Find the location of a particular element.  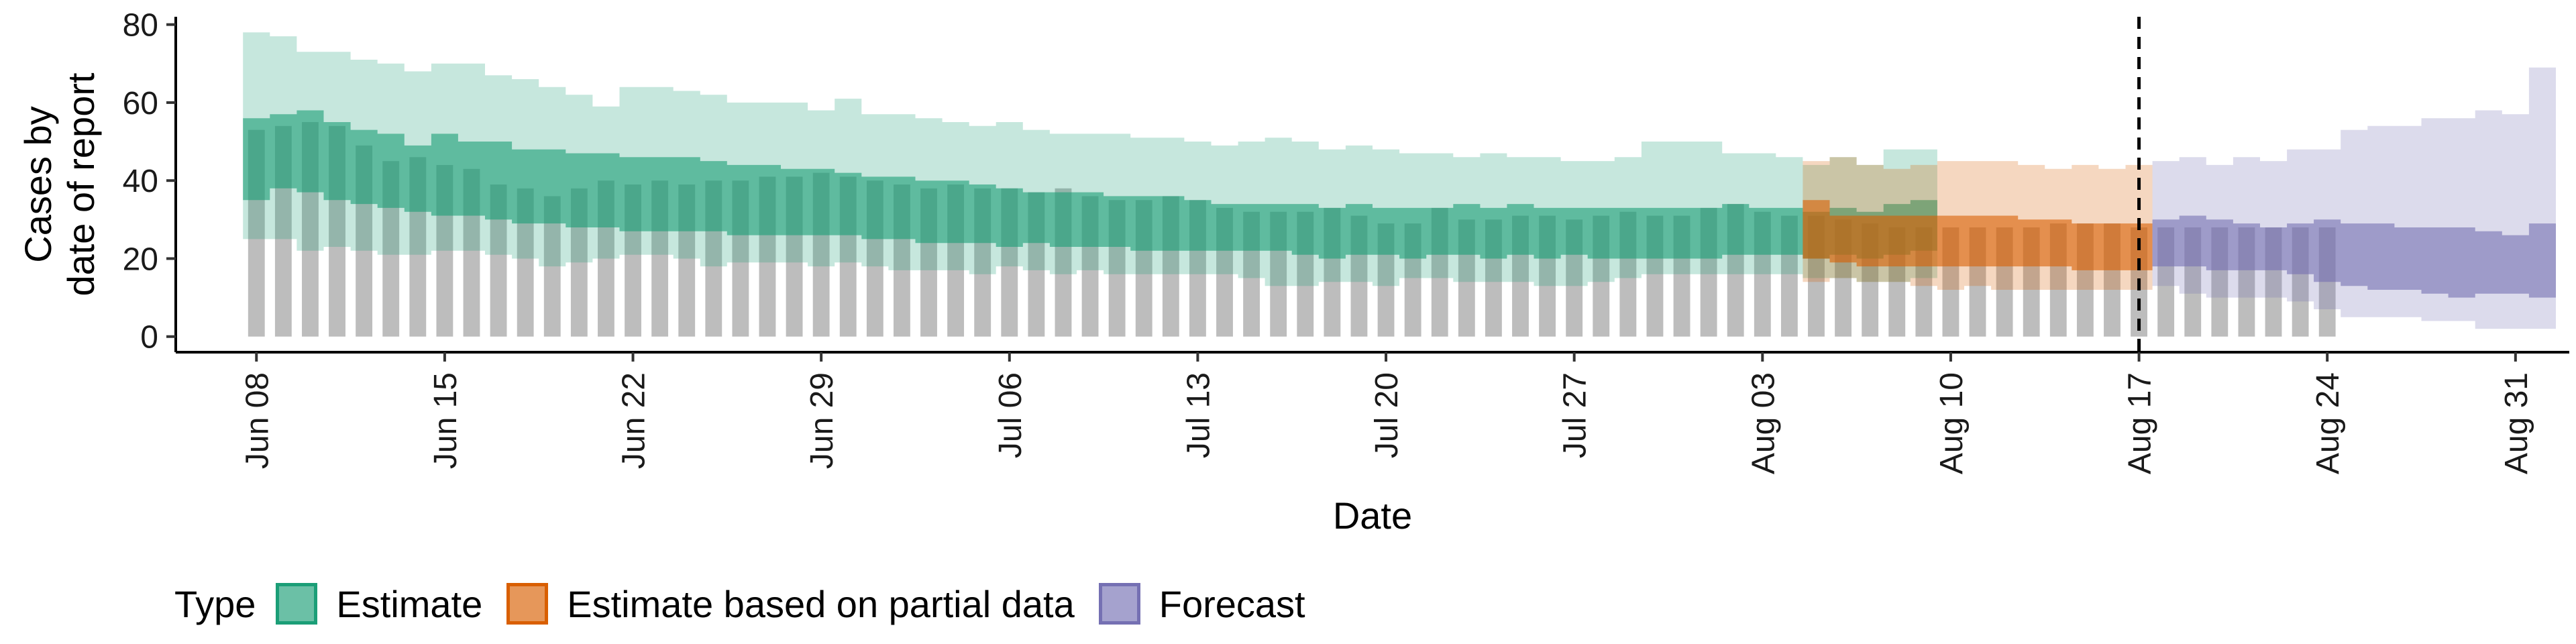

legend-label-estimate: Estimate is located at coordinates (409, 603).